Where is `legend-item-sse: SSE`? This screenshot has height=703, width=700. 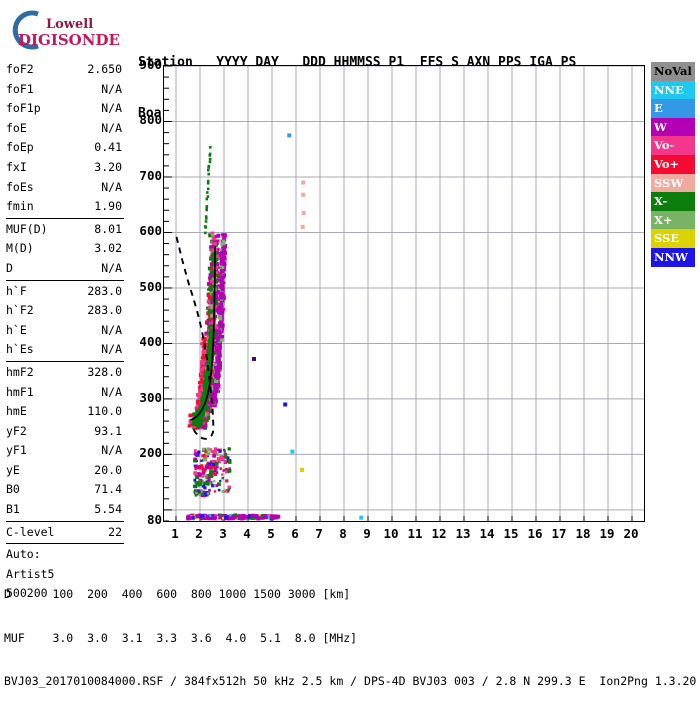 legend-item-sse: SSE is located at coordinates (673, 238).